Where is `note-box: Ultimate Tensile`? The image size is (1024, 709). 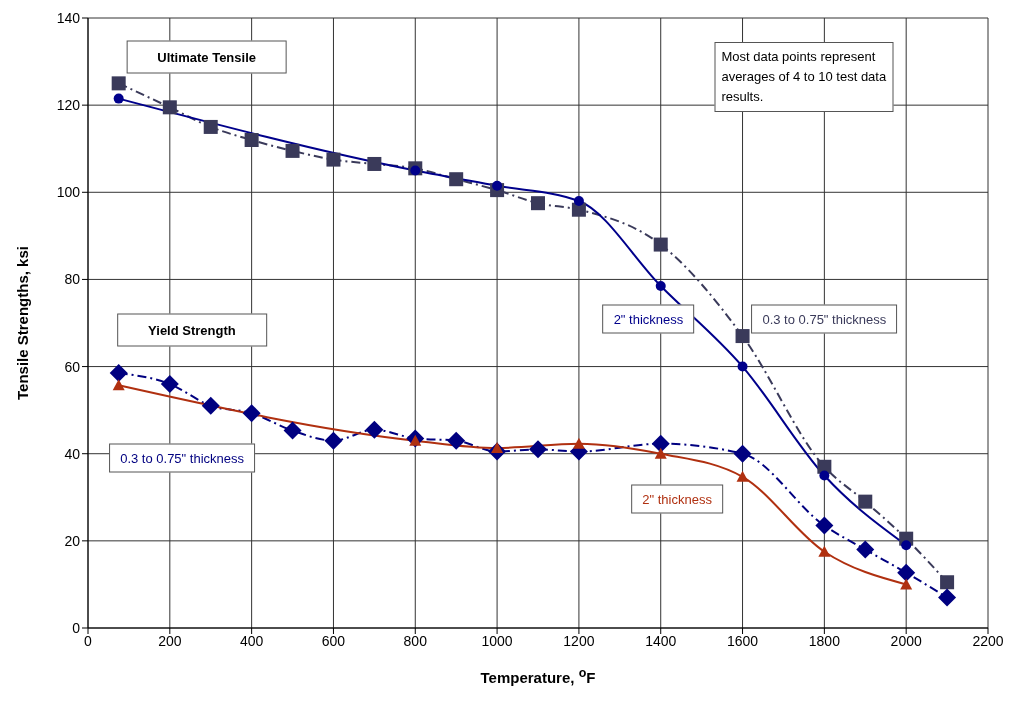 note-box: Ultimate Tensile is located at coordinates (206, 57).